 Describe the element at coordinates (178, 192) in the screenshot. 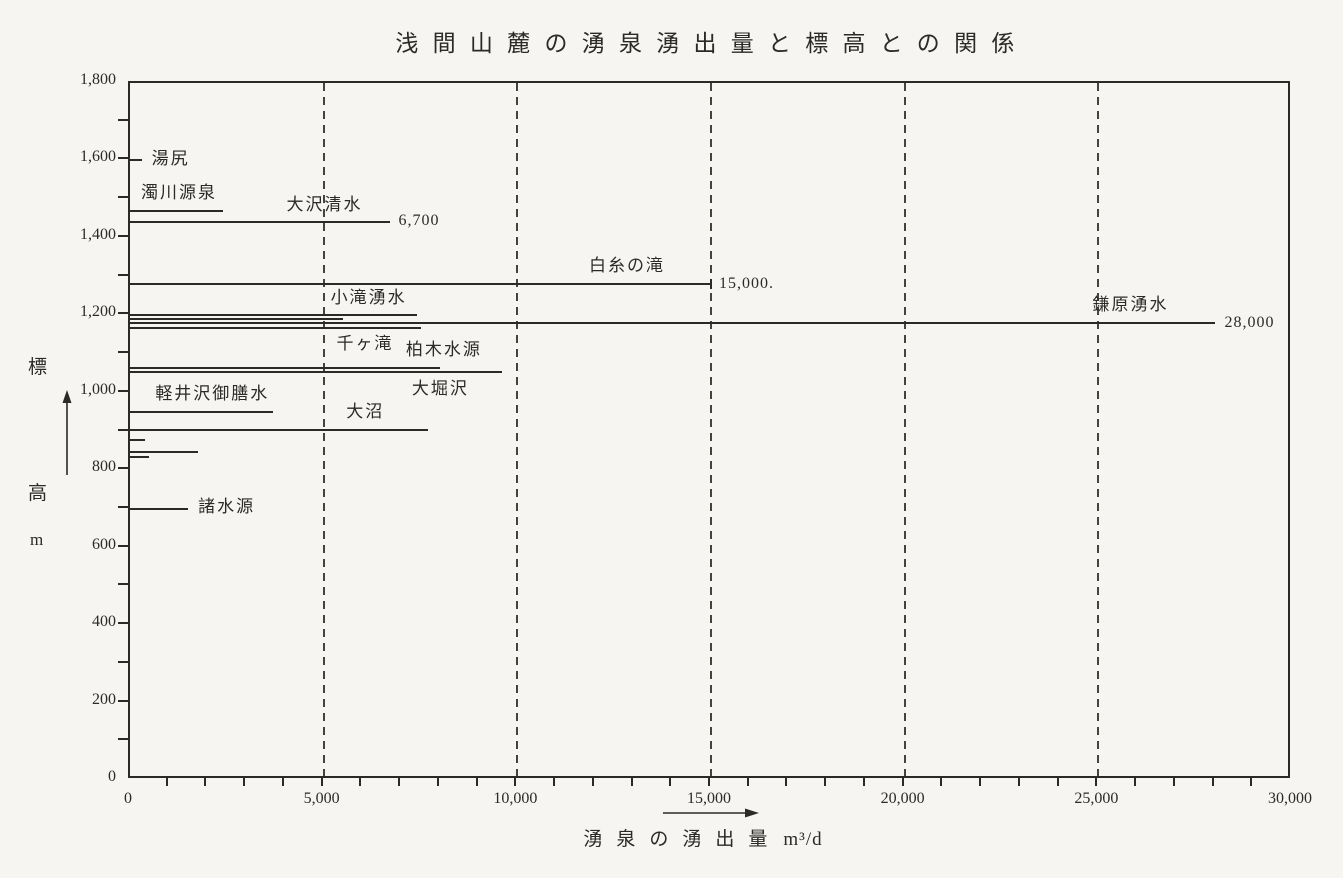

I see `spring-label: 濁川源泉` at that location.